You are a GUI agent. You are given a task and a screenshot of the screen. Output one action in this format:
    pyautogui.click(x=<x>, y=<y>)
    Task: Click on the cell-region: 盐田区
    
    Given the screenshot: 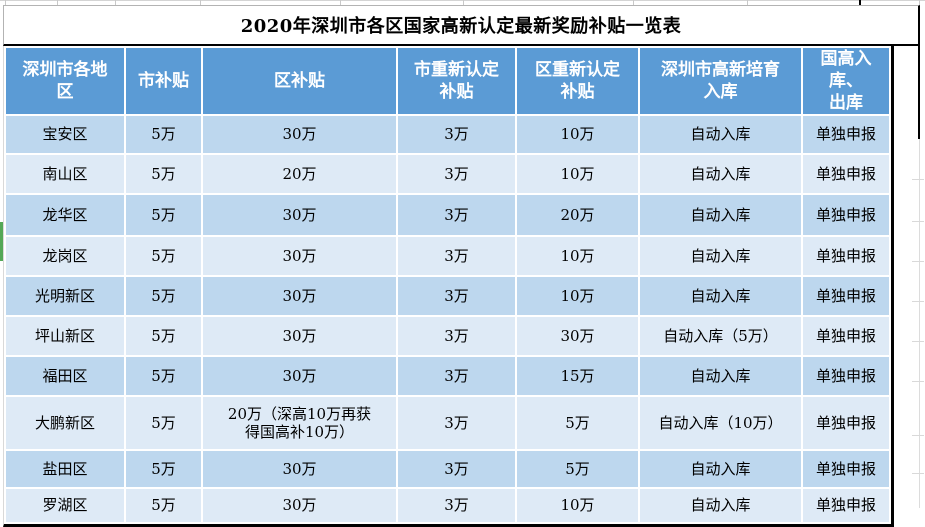 What is the action you would take?
    pyautogui.click(x=65, y=469)
    